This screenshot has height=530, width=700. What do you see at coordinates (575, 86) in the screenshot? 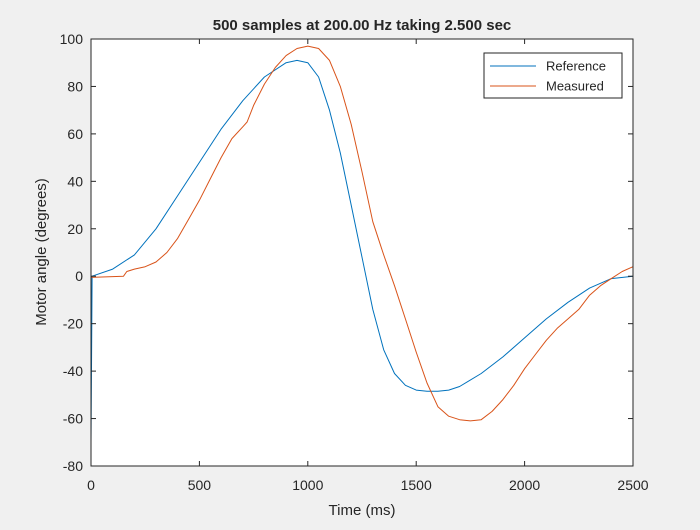
I see `legend-label-measured: Measured` at bounding box center [575, 86].